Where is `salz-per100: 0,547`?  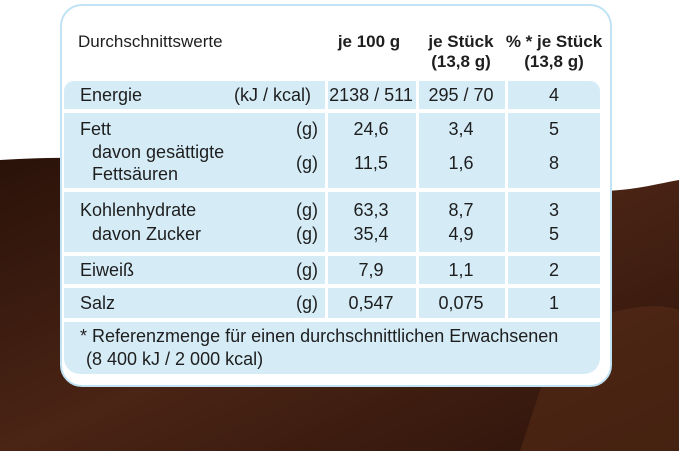
salz-per100: 0,547 is located at coordinates (371, 303).